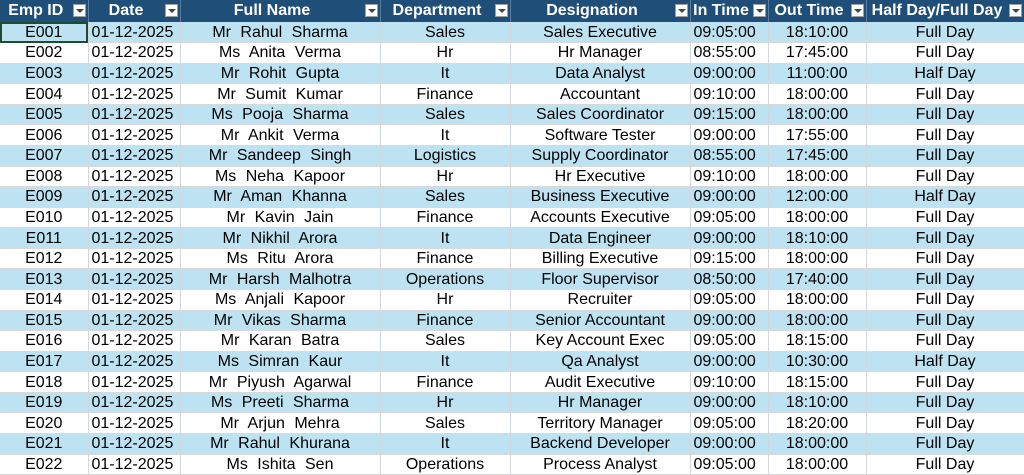  I want to click on cell: 17:45:00, so click(817, 156).